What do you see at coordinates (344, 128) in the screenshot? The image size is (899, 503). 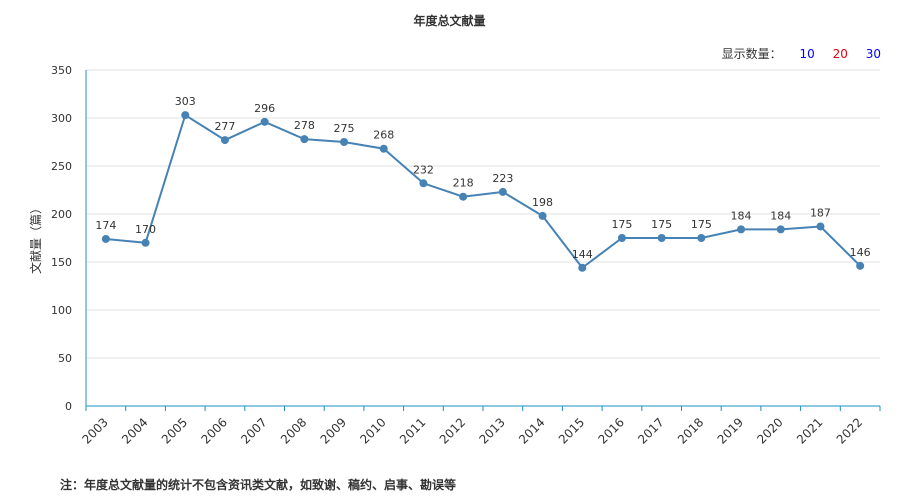 I see `data-label: 275` at bounding box center [344, 128].